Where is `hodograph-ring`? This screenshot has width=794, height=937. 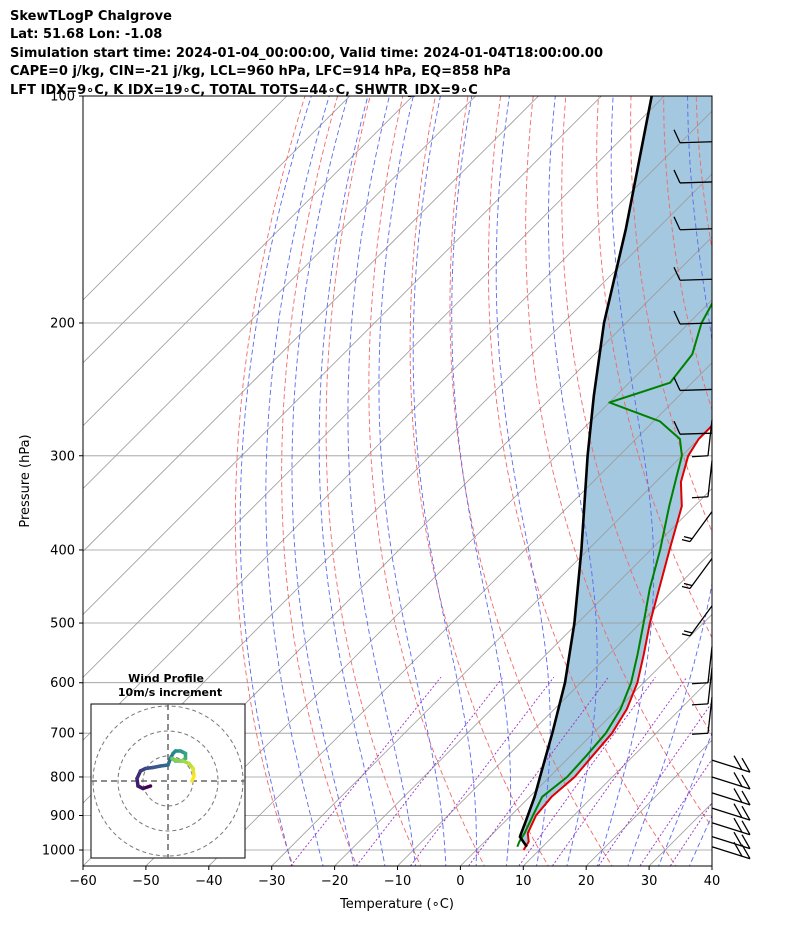
hodograph-ring is located at coordinates (168, 781).